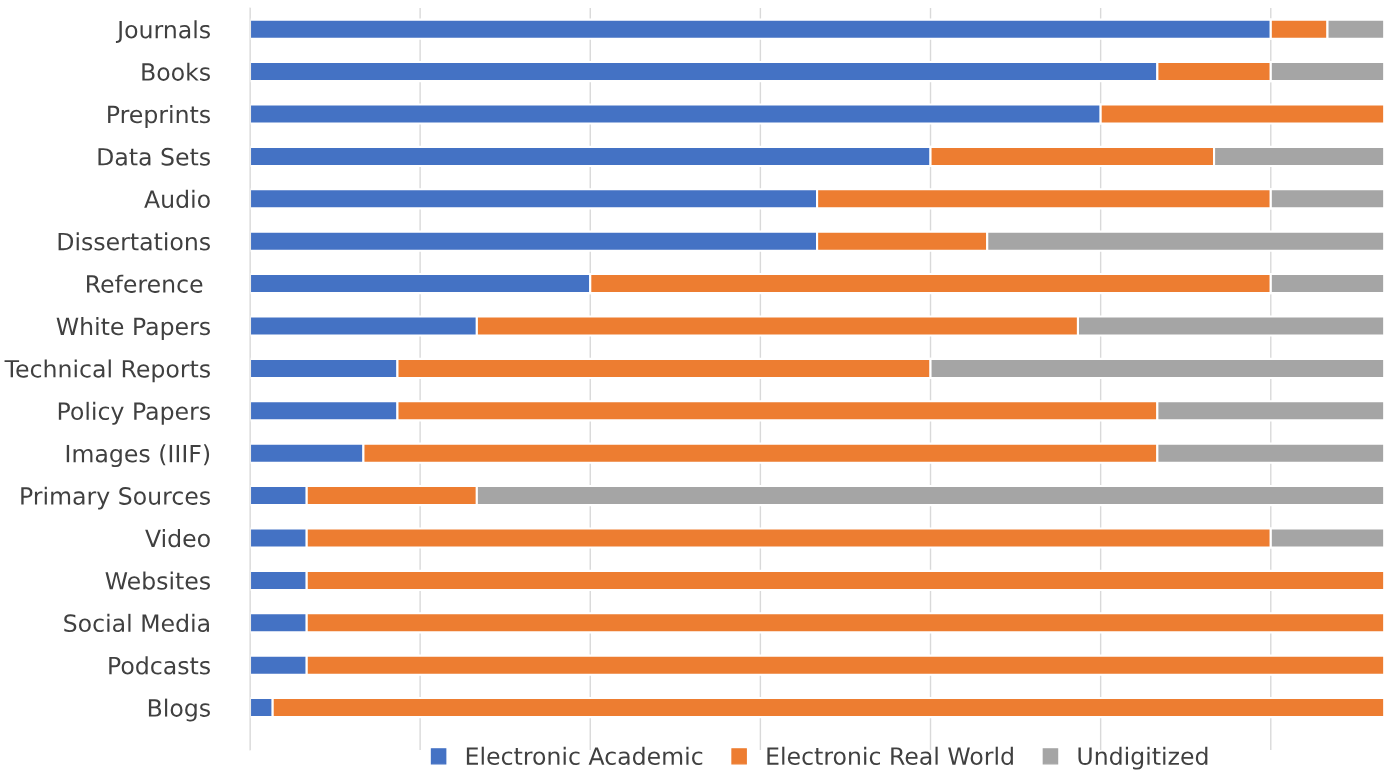  Describe the element at coordinates (154, 156) in the screenshot. I see `y-tick-label: Data Sets` at that location.